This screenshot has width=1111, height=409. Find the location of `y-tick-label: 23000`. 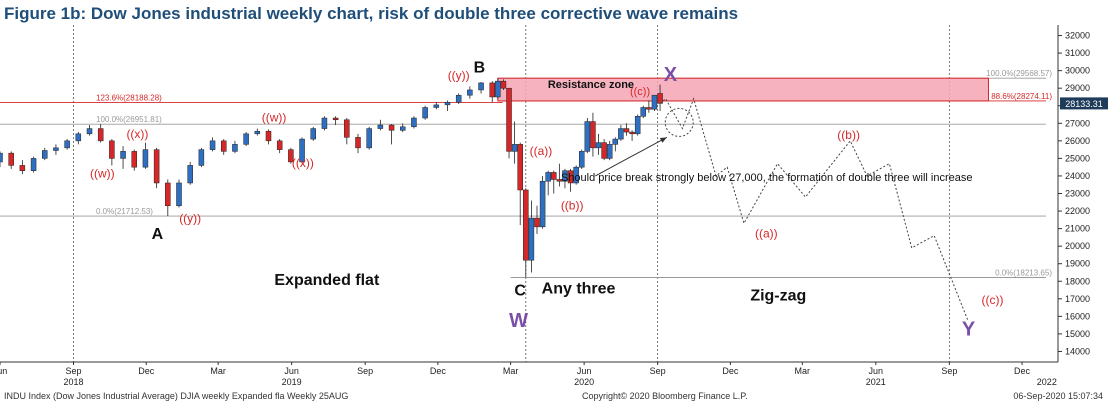

y-tick-label: 23000 is located at coordinates (1077, 194).